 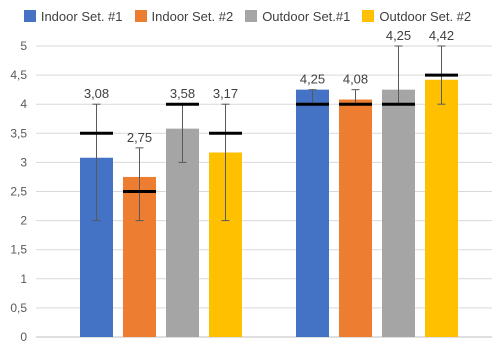 I want to click on legend-item-outdoor-2: Outdoor Set. #2, so click(x=416, y=16).